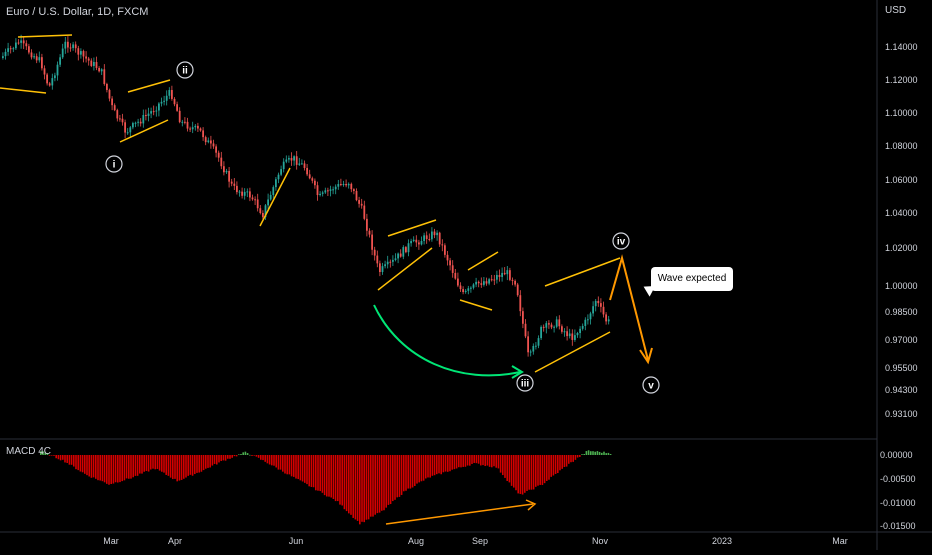 Image resolution: width=932 pixels, height=555 pixels. I want to click on time-tick-label: 2023, so click(722, 541).